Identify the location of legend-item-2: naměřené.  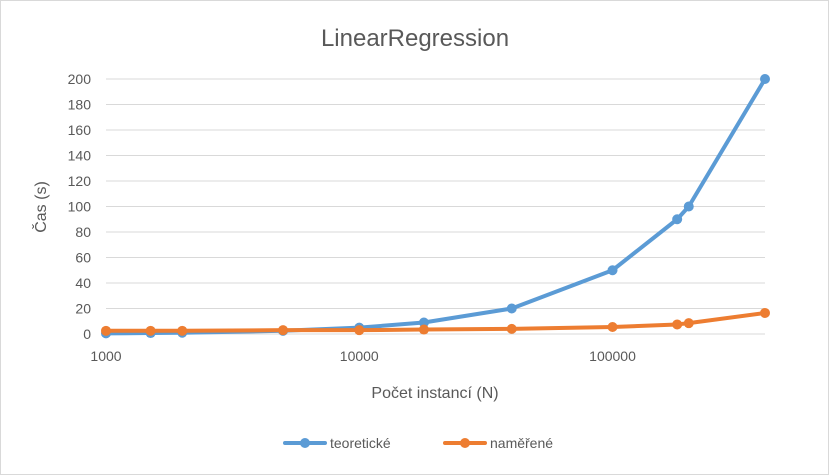
(498, 443).